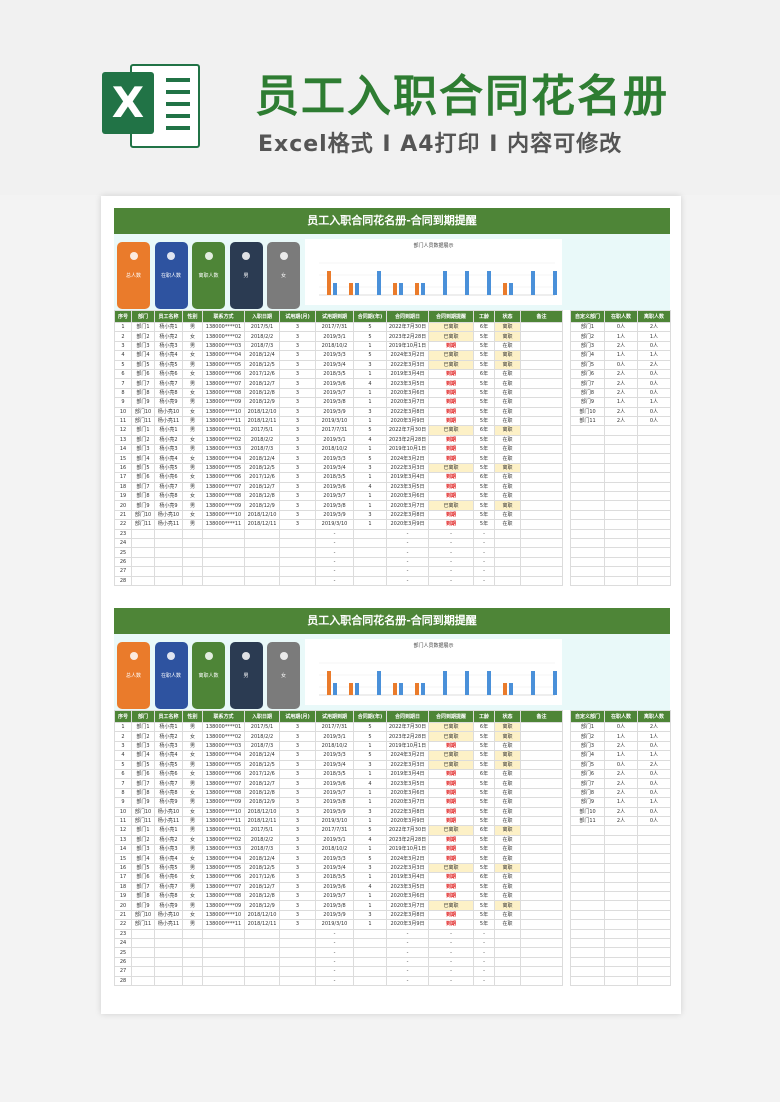  What do you see at coordinates (484, 316) in the screenshot?
I see `column-header: 工龄` at bounding box center [484, 316].